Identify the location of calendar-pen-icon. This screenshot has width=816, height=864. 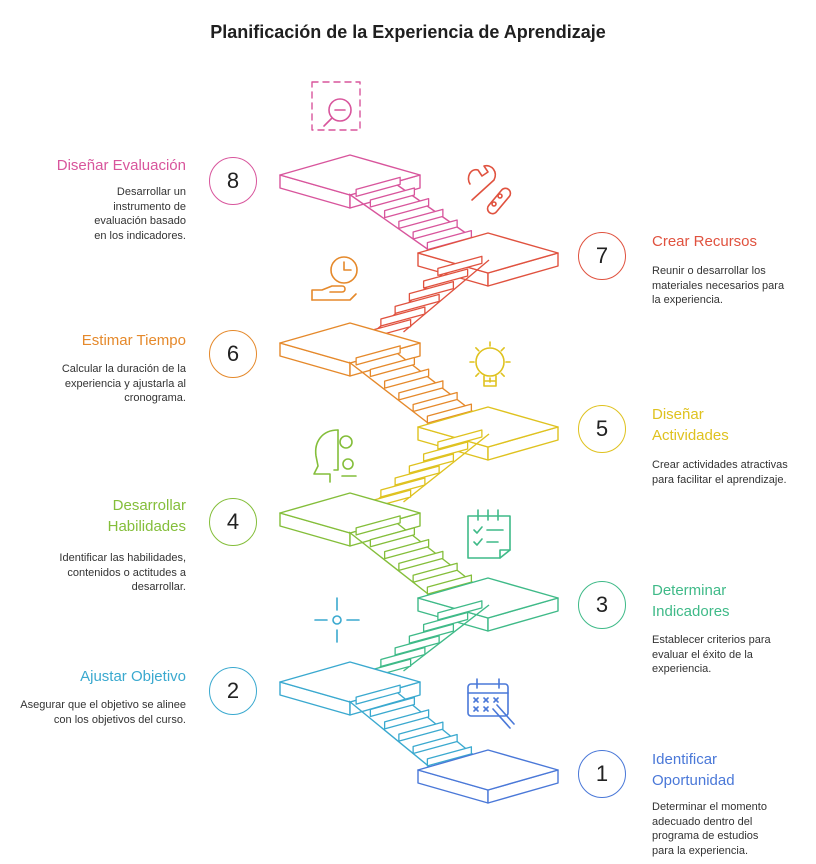
(491, 703).